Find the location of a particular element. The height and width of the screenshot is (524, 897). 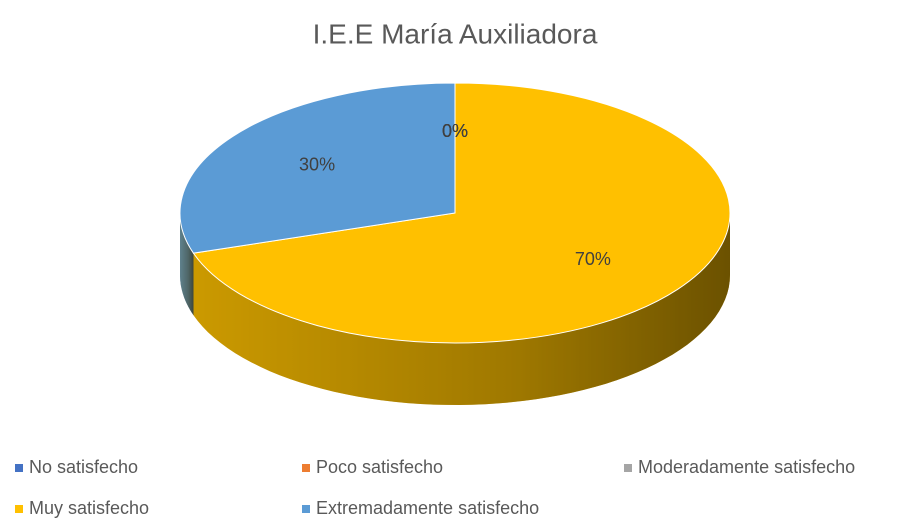

data-label: 30% is located at coordinates (317, 164).